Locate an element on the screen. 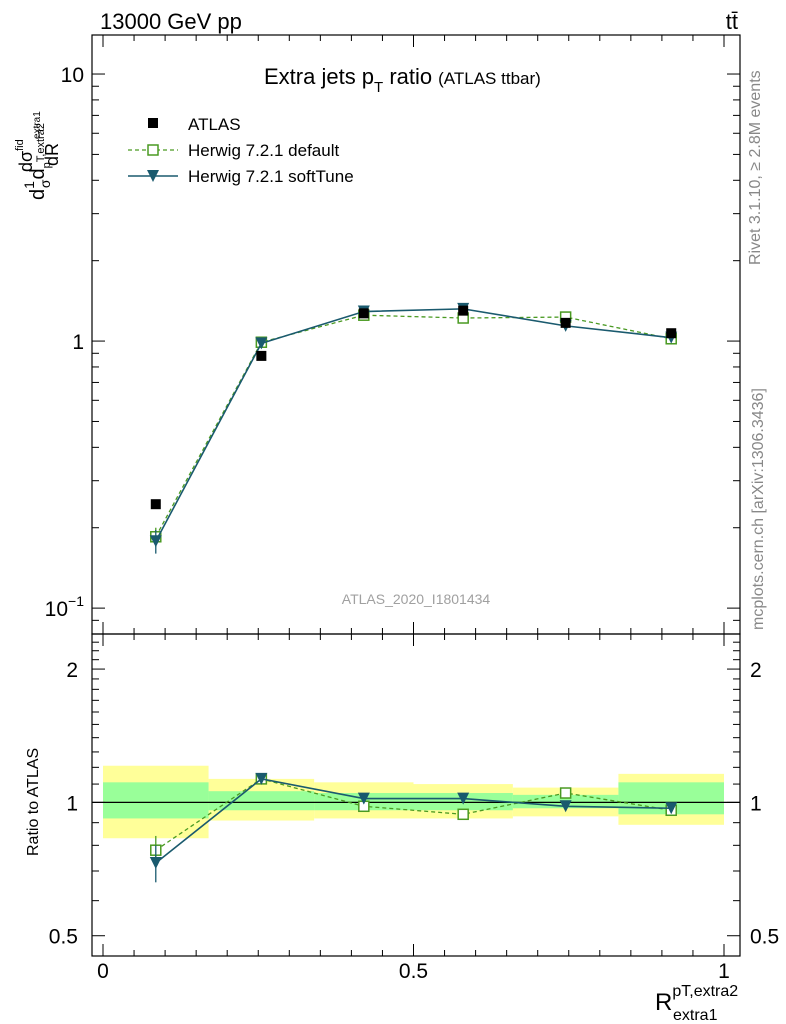 This screenshot has width=786, height=1024. y-axis-tick-label-main: 10 is located at coordinates (72, 75).